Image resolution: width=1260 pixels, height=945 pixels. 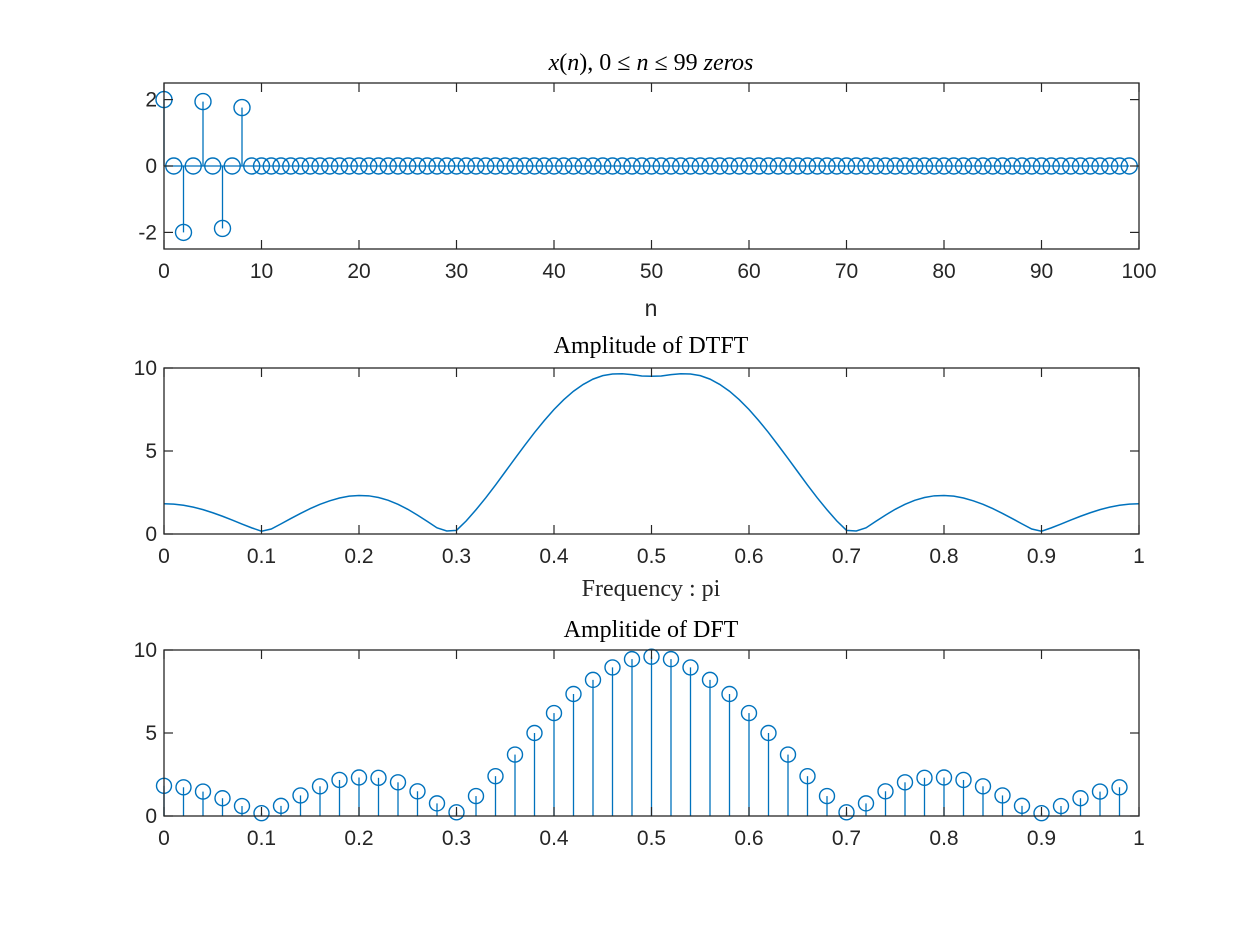 What do you see at coordinates (147, 232) in the screenshot?
I see `y-tick-label: -2` at bounding box center [147, 232].